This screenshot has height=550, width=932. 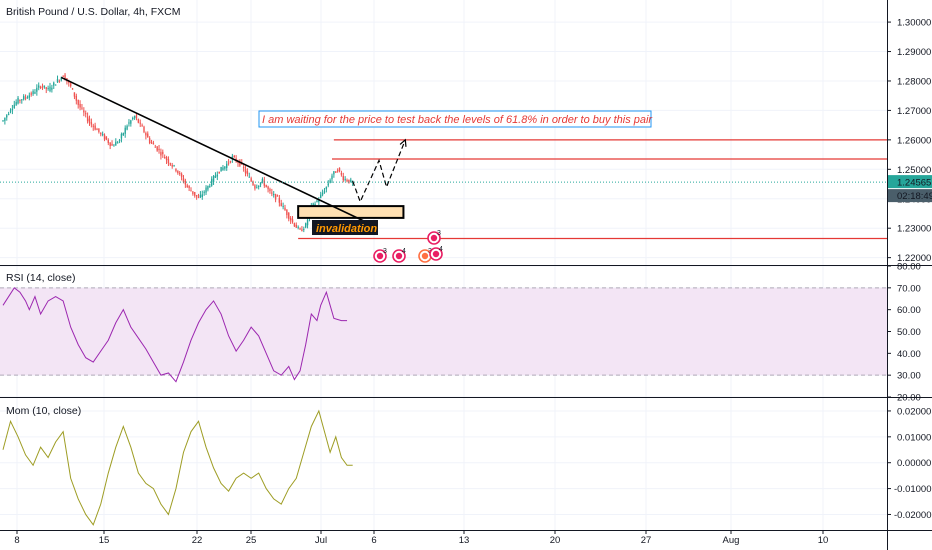 I want to click on last-price-tag-text: 1.24565, so click(x=914, y=183).